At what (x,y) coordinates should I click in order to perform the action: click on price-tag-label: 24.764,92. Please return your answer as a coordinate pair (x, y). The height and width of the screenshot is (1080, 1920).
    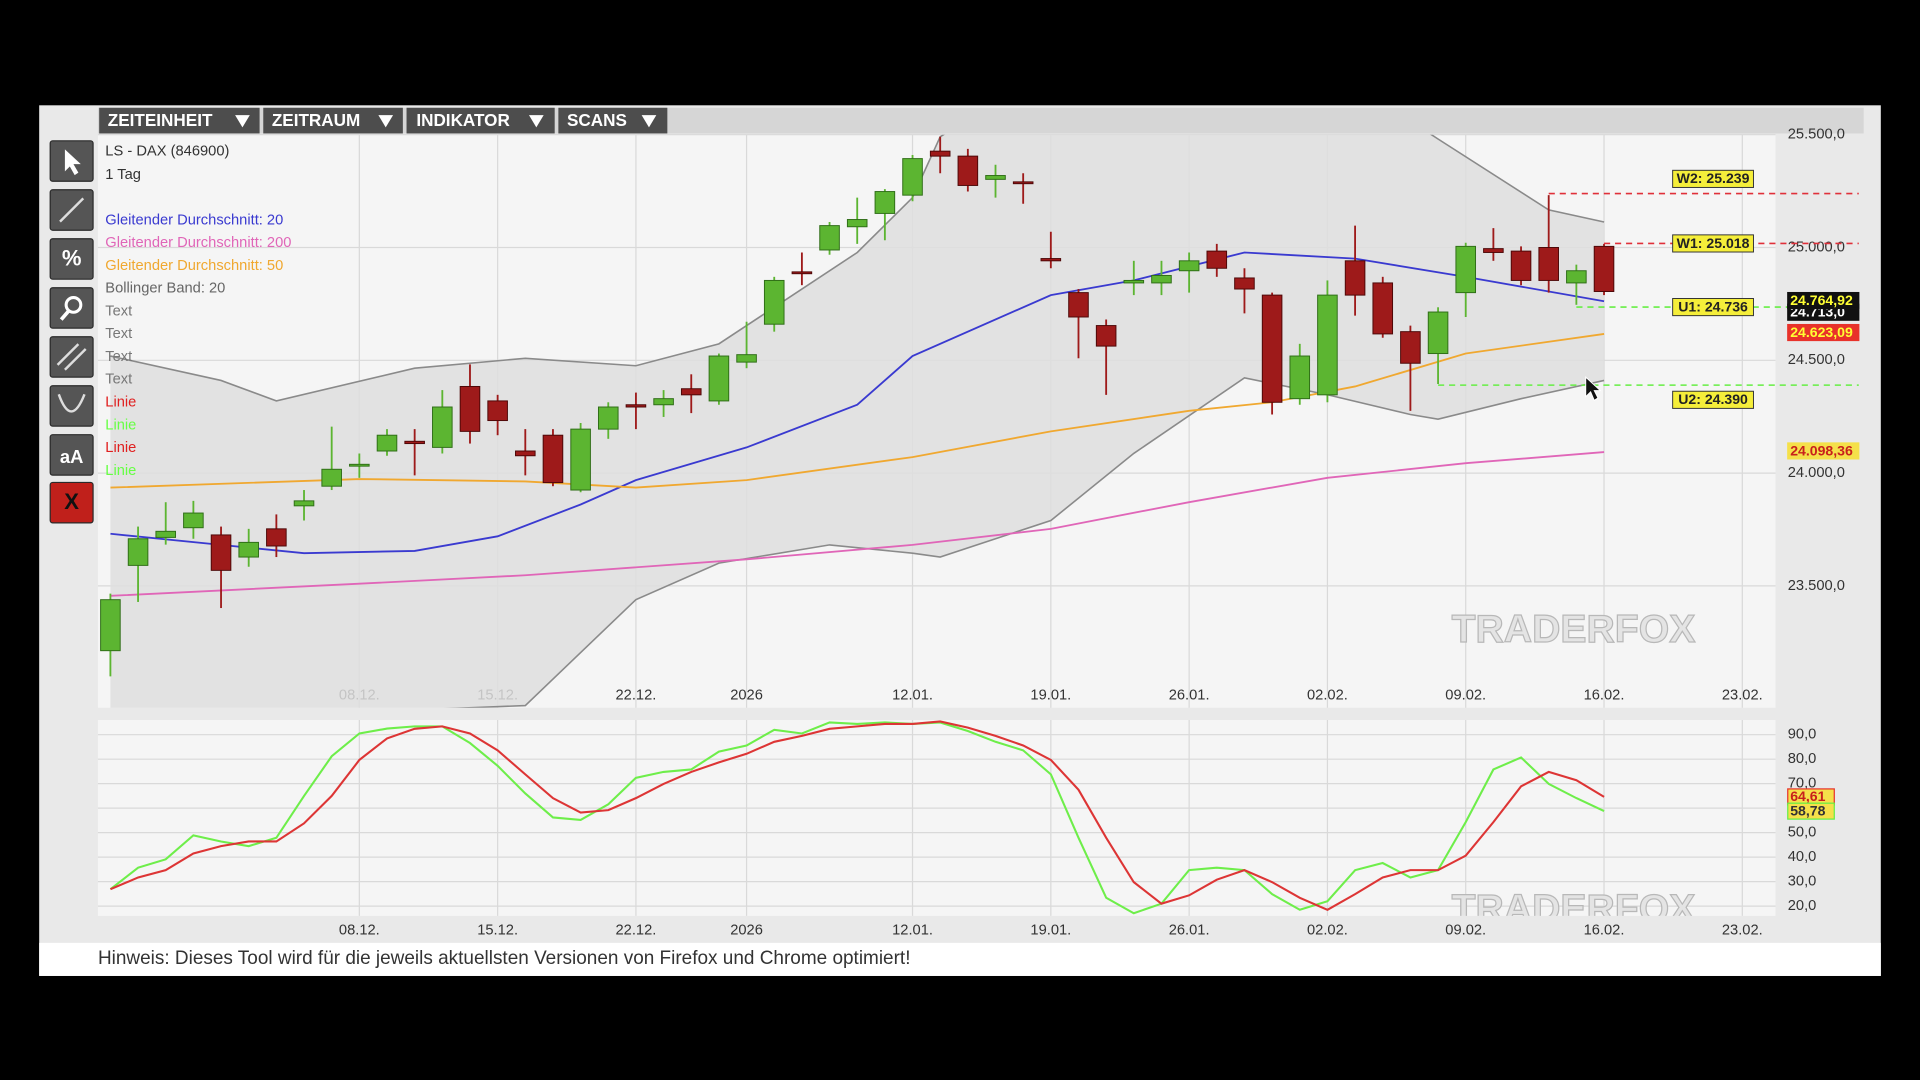
    Looking at the image, I should click on (1821, 300).